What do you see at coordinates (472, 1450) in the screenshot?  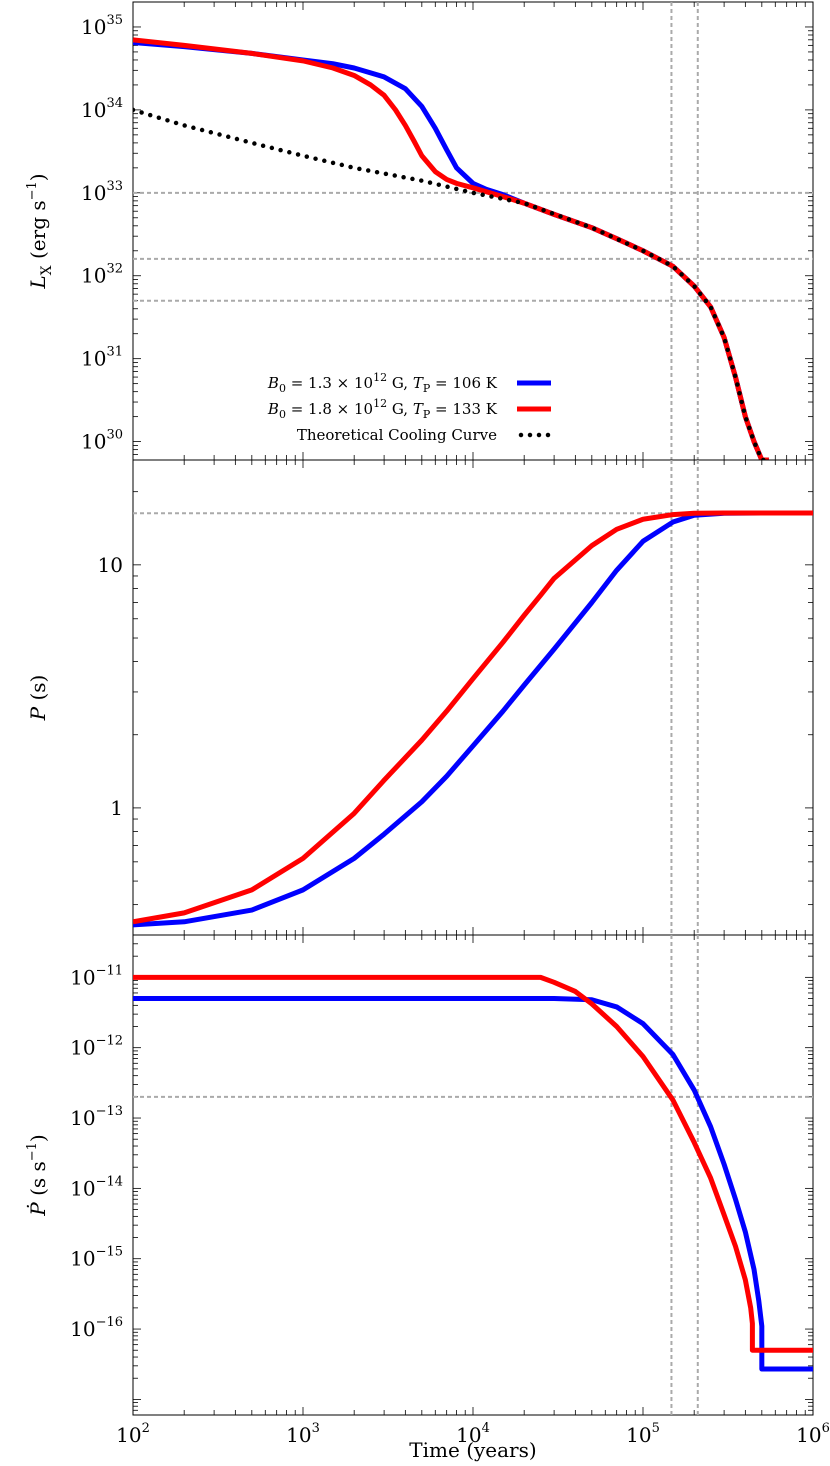 I see `x-axis-label: Time (years)` at bounding box center [472, 1450].